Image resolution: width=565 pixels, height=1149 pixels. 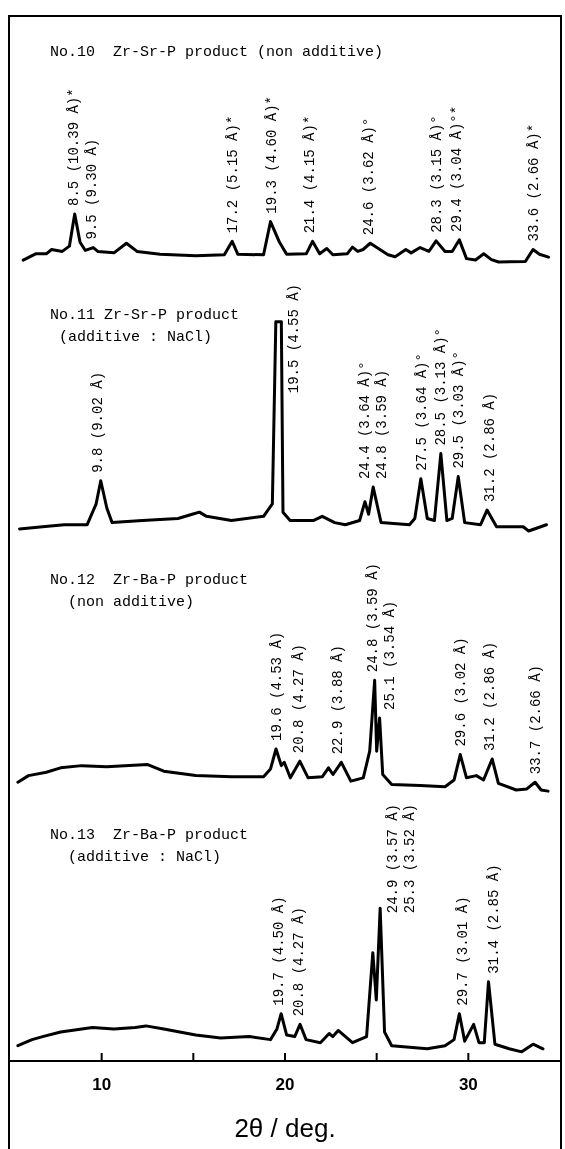 What do you see at coordinates (310, 174) in the screenshot?
I see `annotation: 21.4 (4.15 Å)*` at bounding box center [310, 174].